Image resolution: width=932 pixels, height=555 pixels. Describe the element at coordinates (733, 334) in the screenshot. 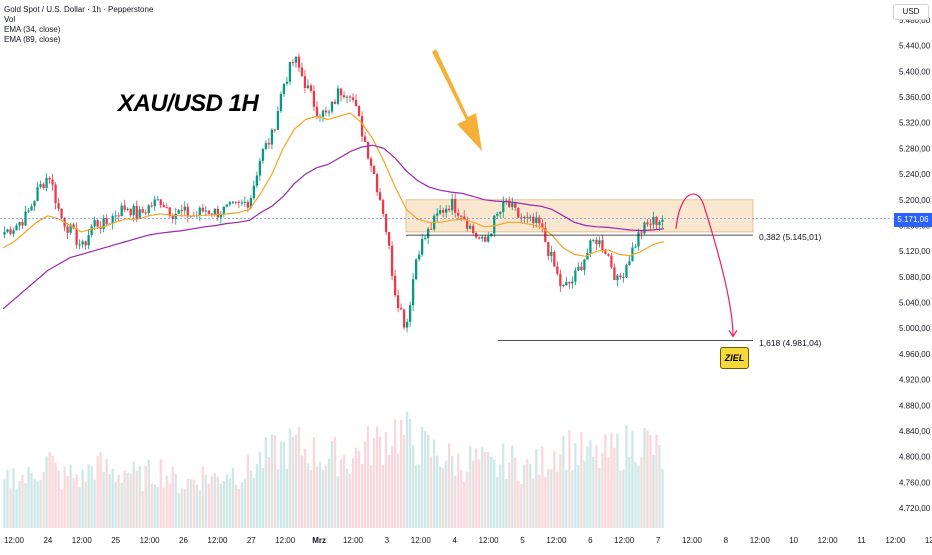

I see `projection-arrowhead` at that location.